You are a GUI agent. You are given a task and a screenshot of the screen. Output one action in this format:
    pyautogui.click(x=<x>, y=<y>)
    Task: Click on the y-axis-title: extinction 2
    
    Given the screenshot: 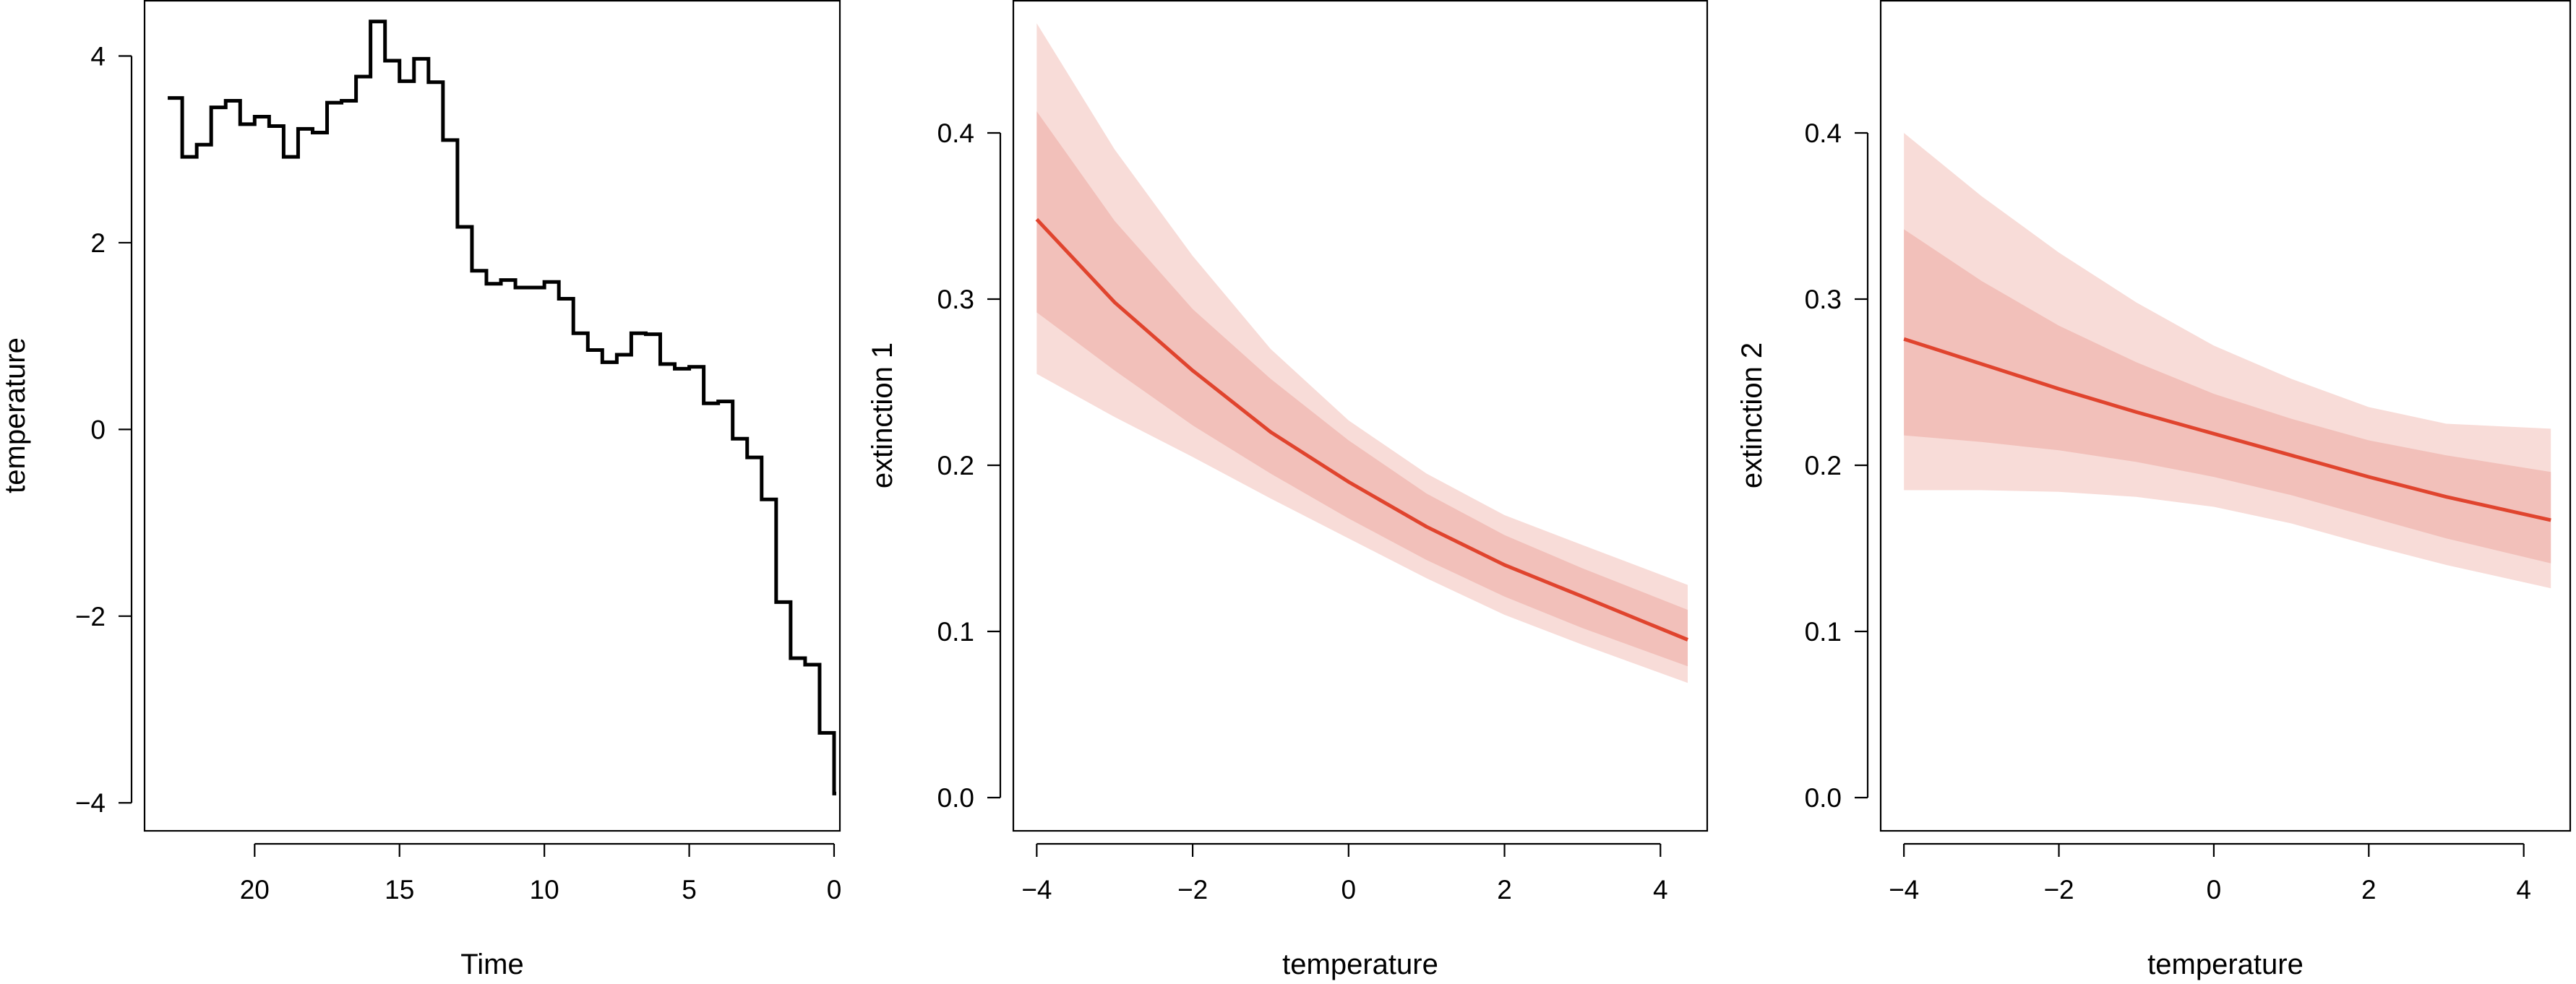 What is the action you would take?
    pyautogui.click(x=1752, y=415)
    